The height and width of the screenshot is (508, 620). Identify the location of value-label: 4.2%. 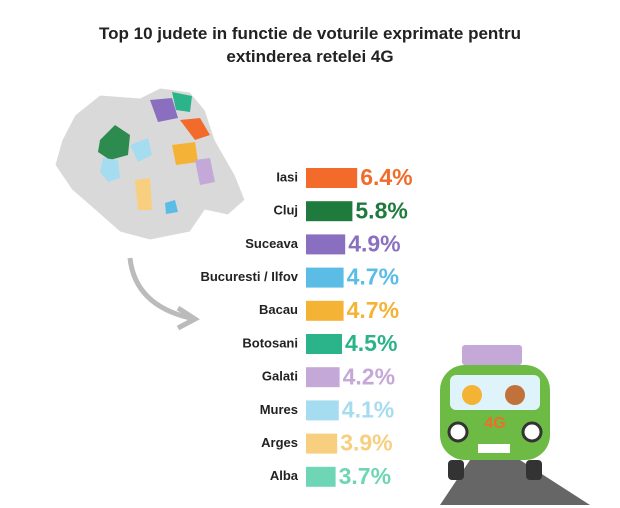
(369, 376).